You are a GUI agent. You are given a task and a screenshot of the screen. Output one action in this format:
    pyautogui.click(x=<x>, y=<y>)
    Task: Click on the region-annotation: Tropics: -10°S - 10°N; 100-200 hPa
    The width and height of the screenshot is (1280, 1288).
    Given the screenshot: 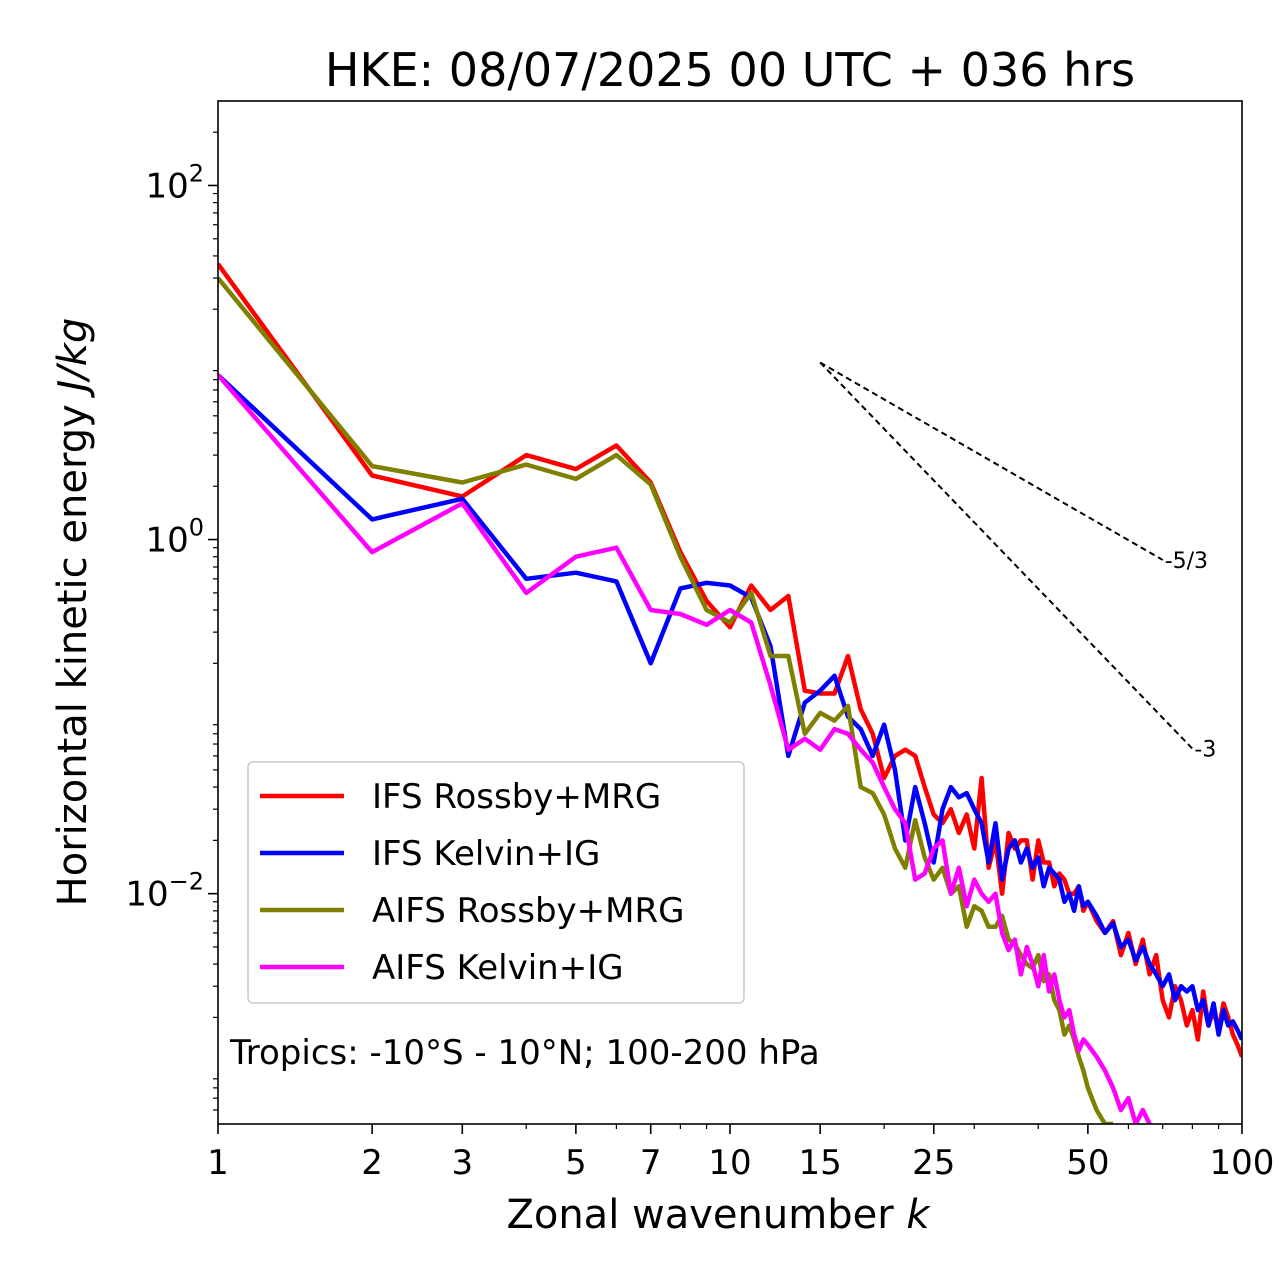 What is the action you would take?
    pyautogui.click(x=524, y=1053)
    